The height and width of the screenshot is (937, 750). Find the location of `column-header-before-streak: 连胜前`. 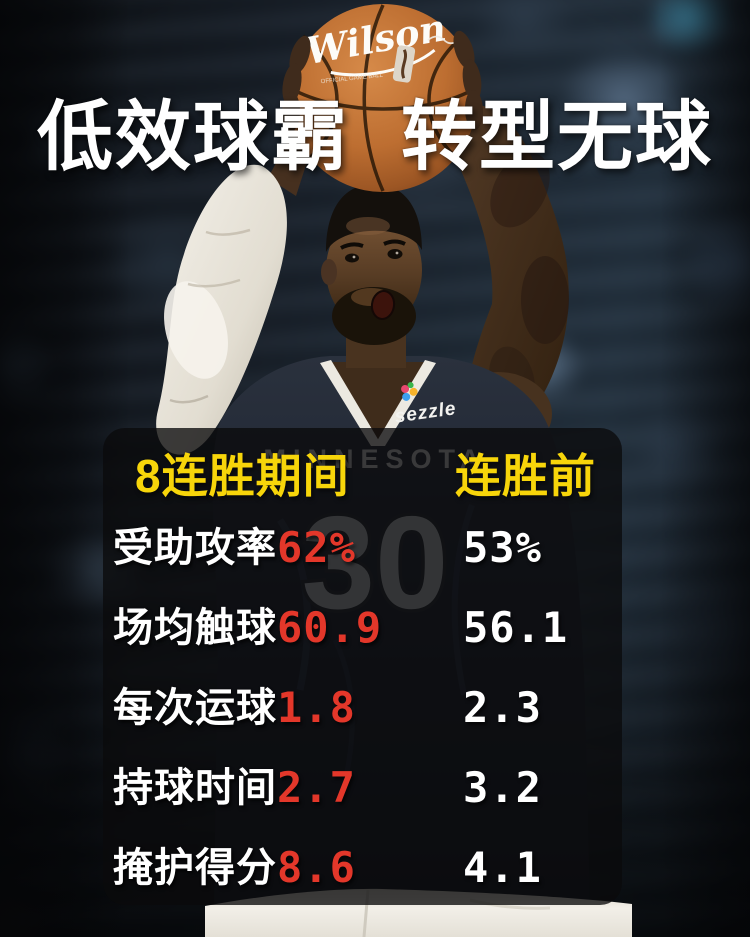

column-header-before-streak: 连胜前 is located at coordinates (525, 476).